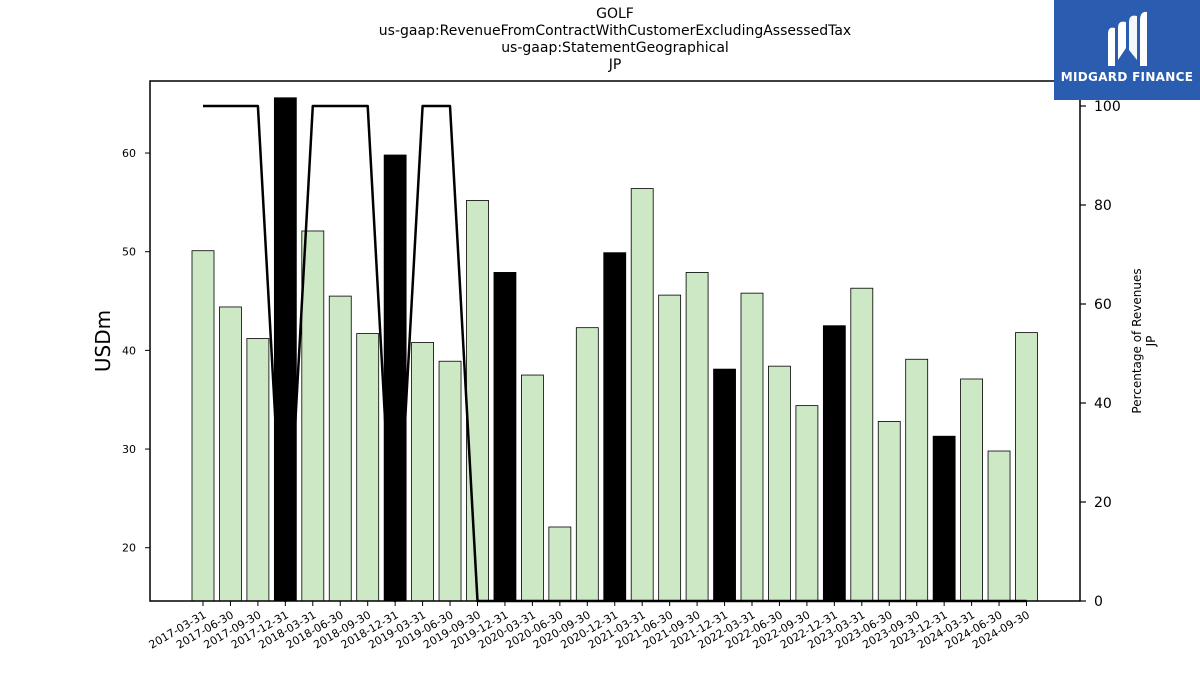 The width and height of the screenshot is (1200, 675). What do you see at coordinates (615, 65) in the screenshot?
I see `title-line-4: JP` at bounding box center [615, 65].